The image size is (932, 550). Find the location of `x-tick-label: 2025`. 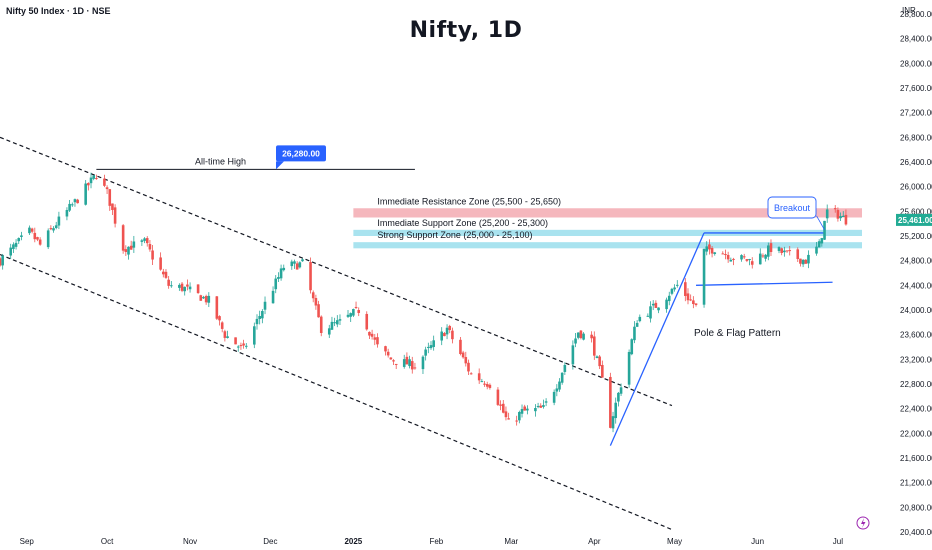

x-tick-label: 2025 is located at coordinates (353, 541).